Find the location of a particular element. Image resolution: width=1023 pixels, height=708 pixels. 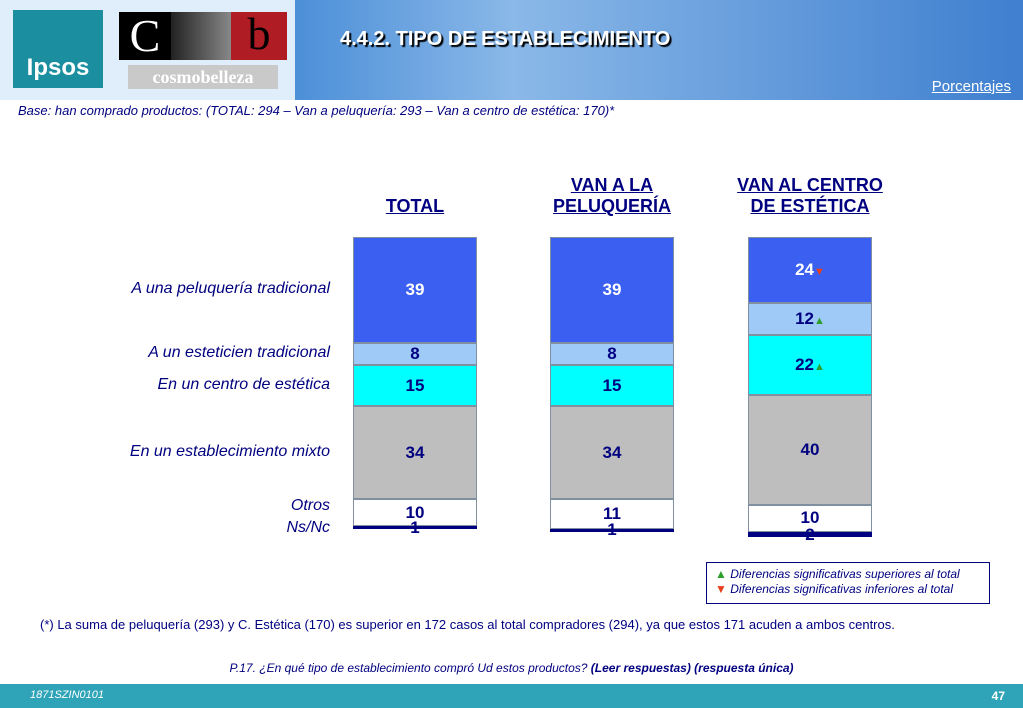

row-label: A un esteticien tradicional is located at coordinates (239, 353).